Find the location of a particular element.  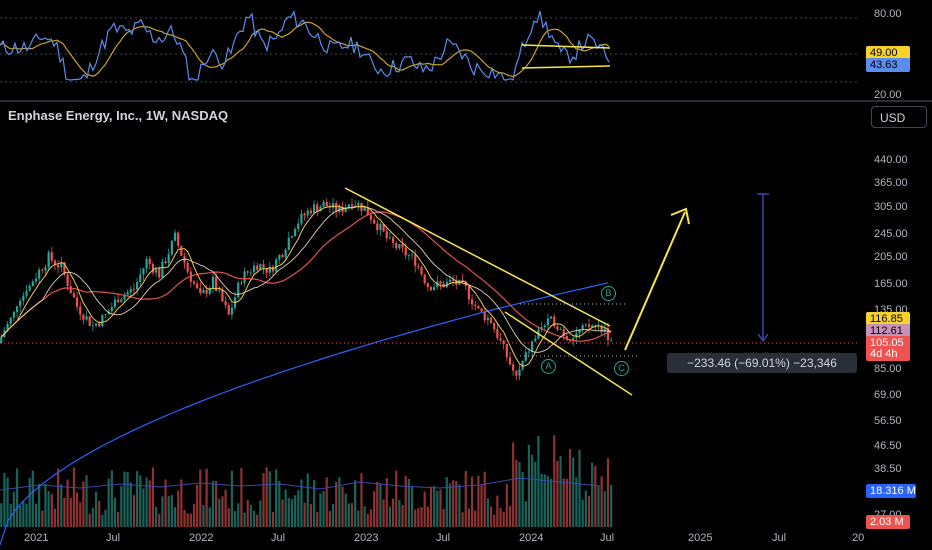

time-tick-label: 2024 is located at coordinates (531, 538).